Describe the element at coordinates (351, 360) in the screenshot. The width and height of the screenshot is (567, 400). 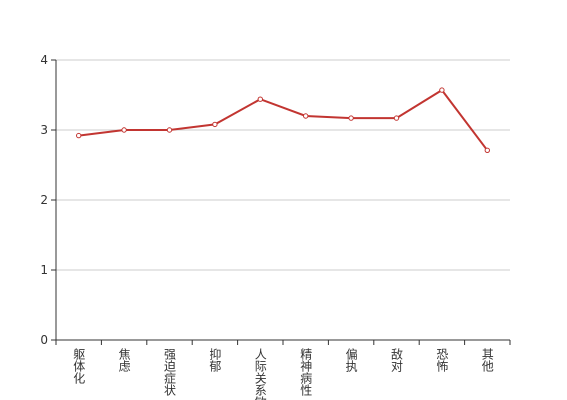
I see `x-tick-label: 偏执` at that location.